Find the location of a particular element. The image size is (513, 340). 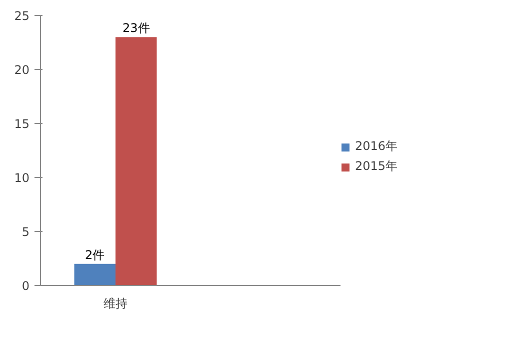

legend-label: 2016年 is located at coordinates (376, 146).